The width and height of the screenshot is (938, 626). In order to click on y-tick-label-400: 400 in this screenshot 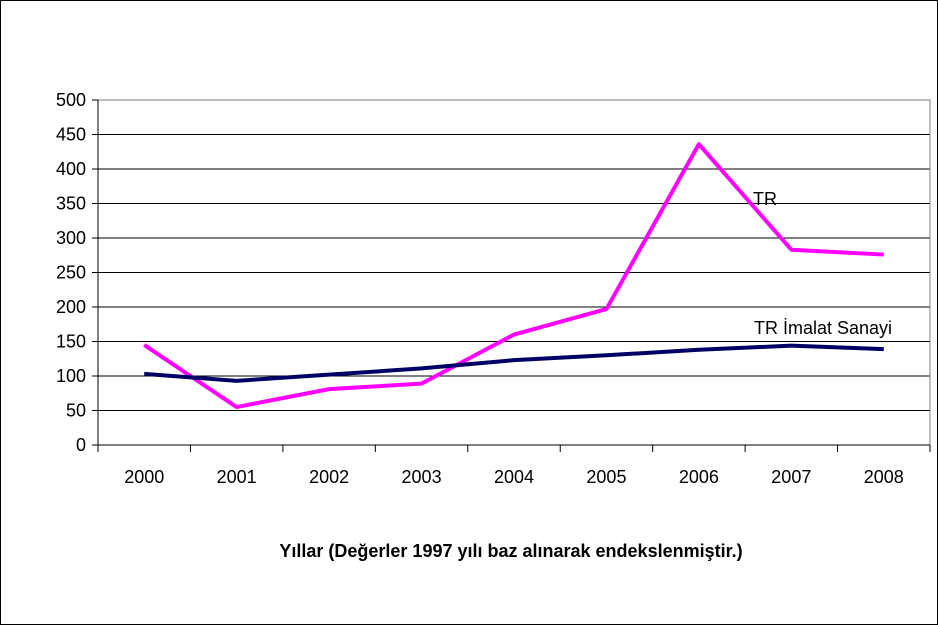, I will do `click(71, 169)`.